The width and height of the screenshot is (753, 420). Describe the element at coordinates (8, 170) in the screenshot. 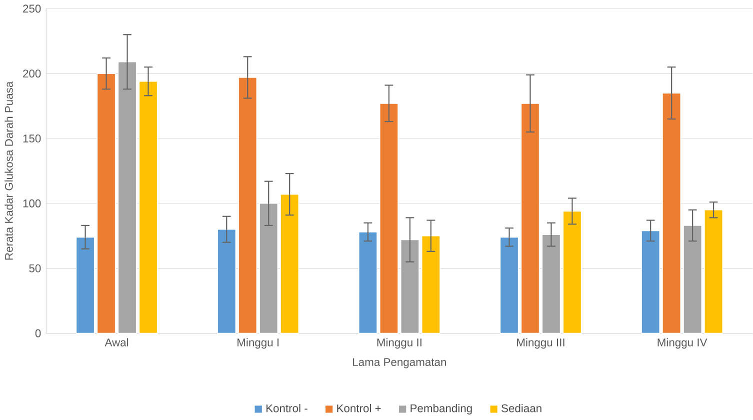

I see `y-axis-title: Rerata Kadar Glukosa Darah Puasa` at that location.